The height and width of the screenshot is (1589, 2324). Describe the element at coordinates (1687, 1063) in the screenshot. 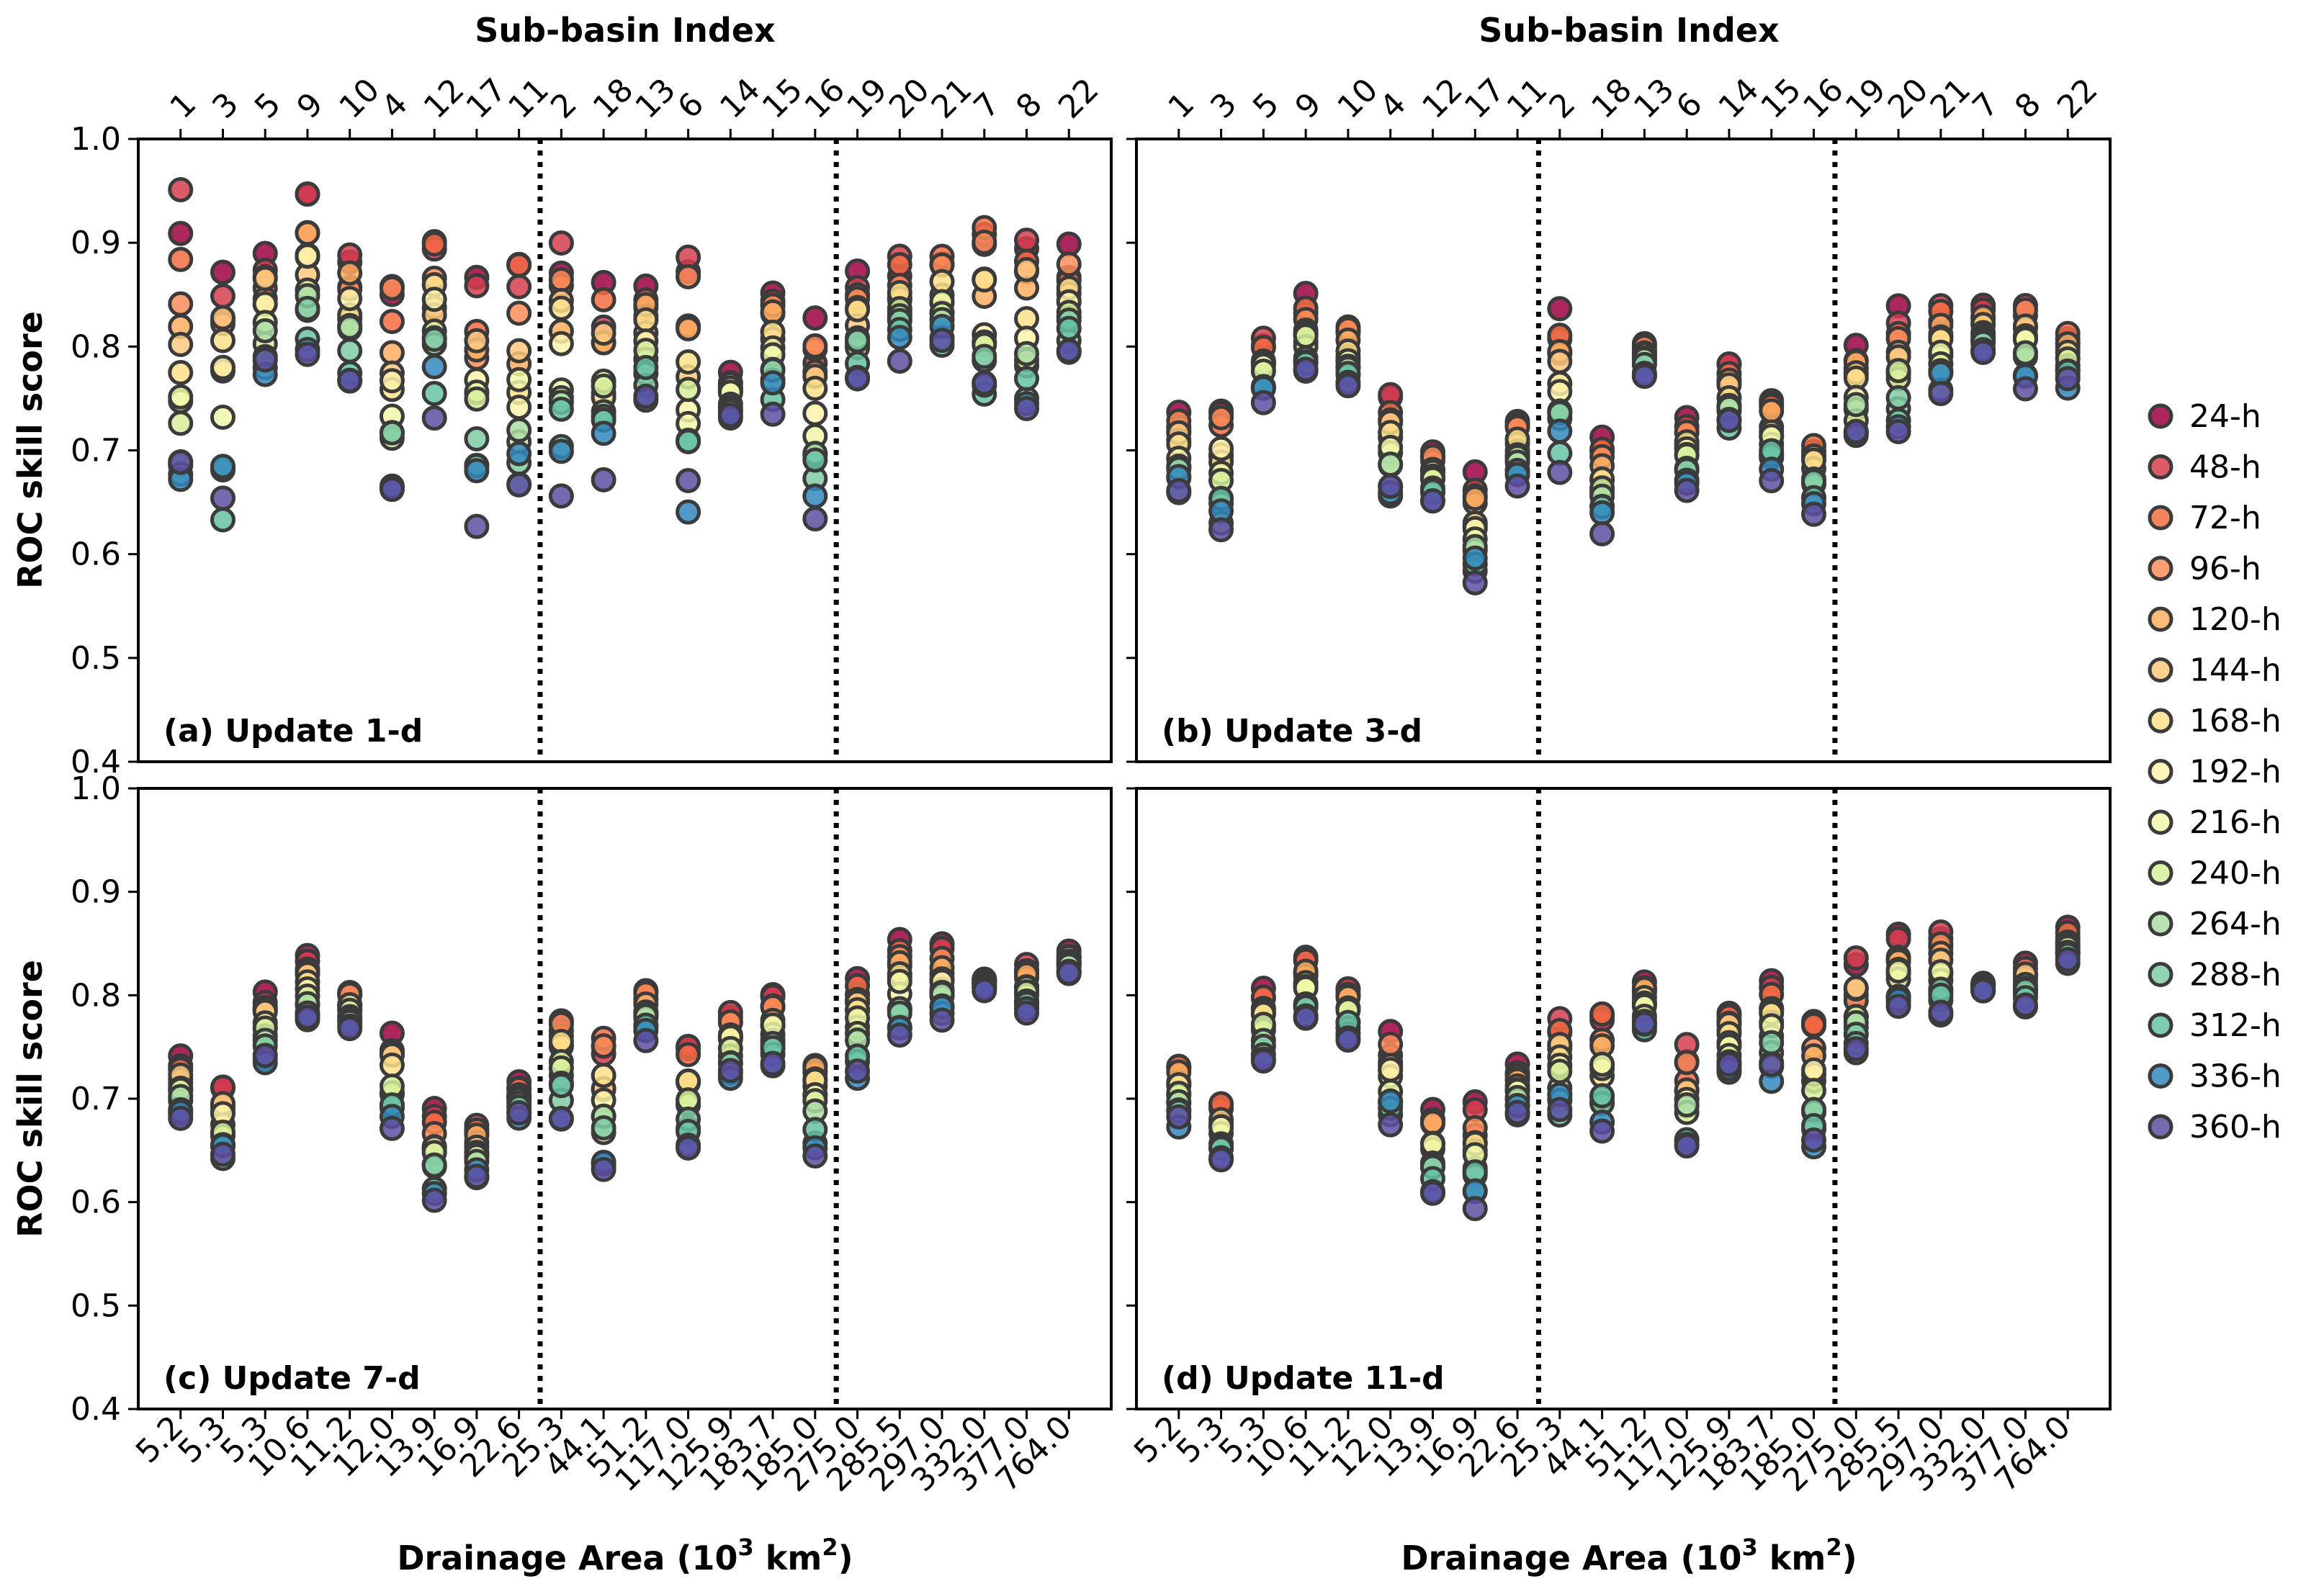

I see `point-d-117.0-96-h` at that location.